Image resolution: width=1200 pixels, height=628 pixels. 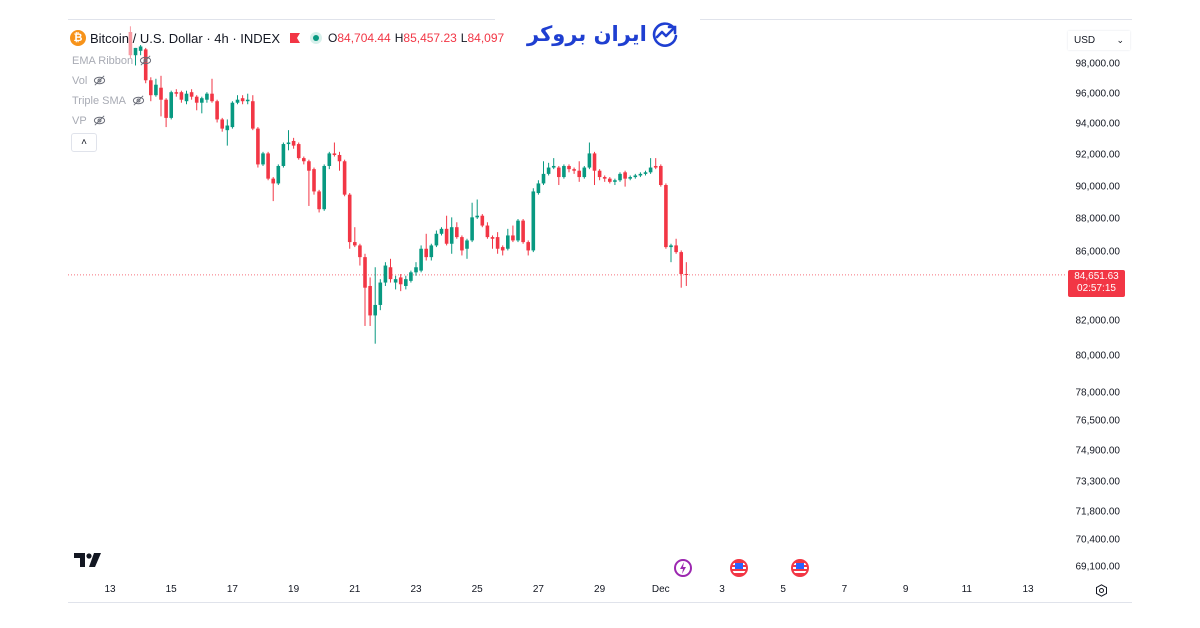 I want to click on indicator-label: VP, so click(x=79, y=120).